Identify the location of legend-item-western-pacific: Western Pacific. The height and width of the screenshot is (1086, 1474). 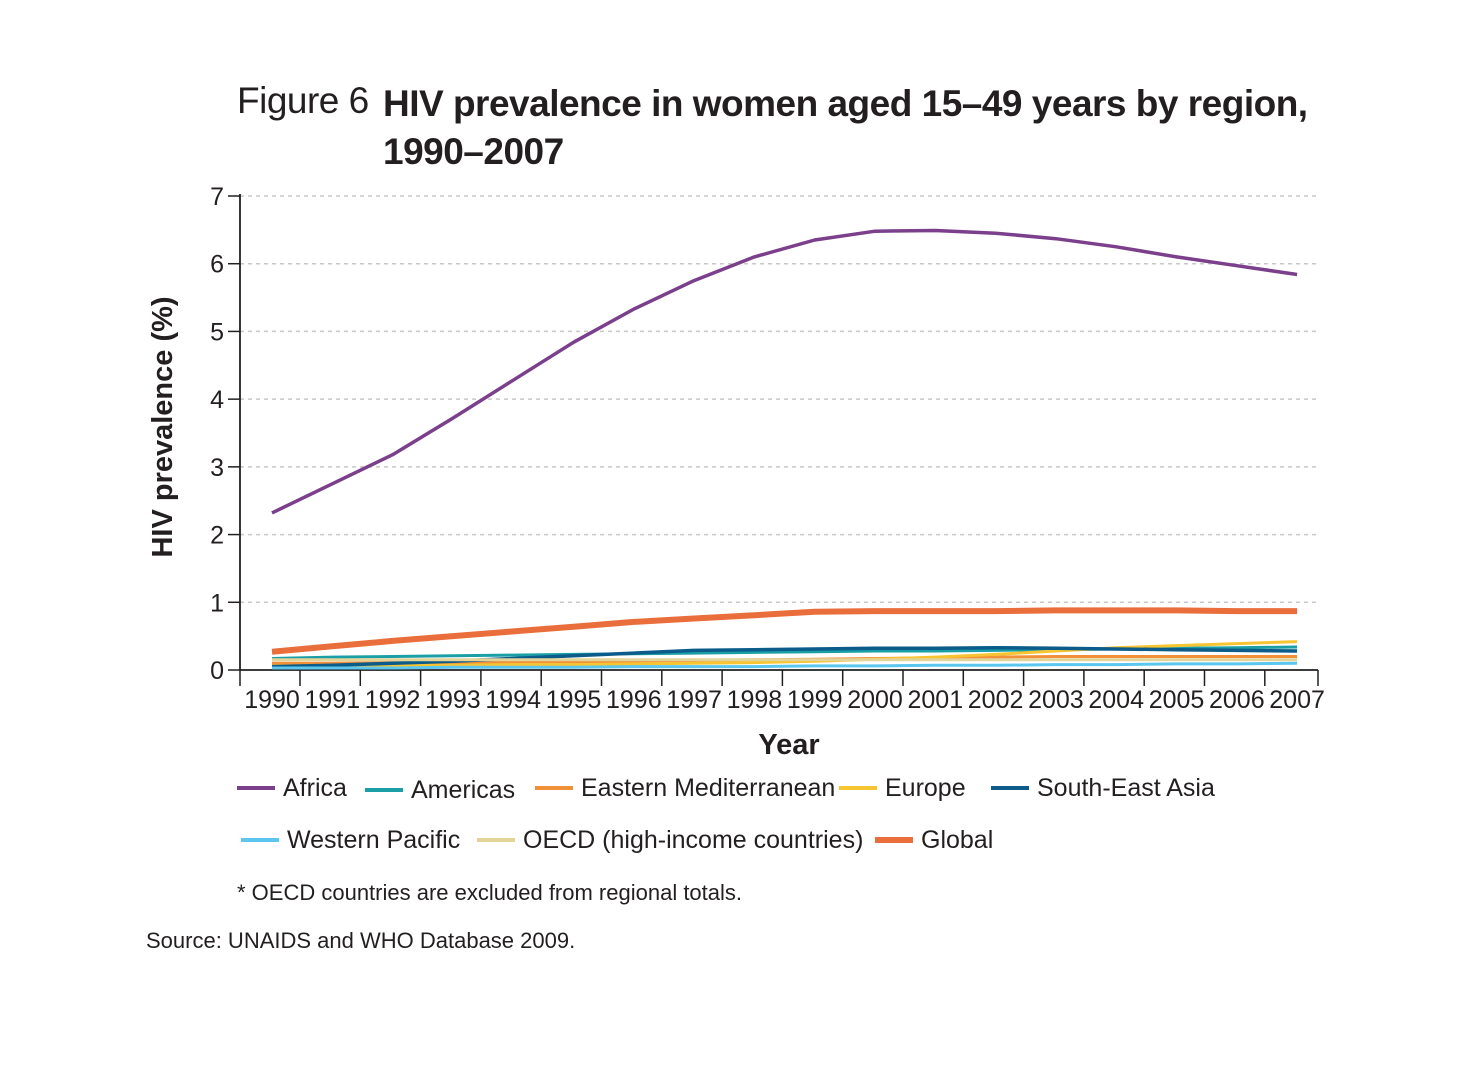
(350, 840).